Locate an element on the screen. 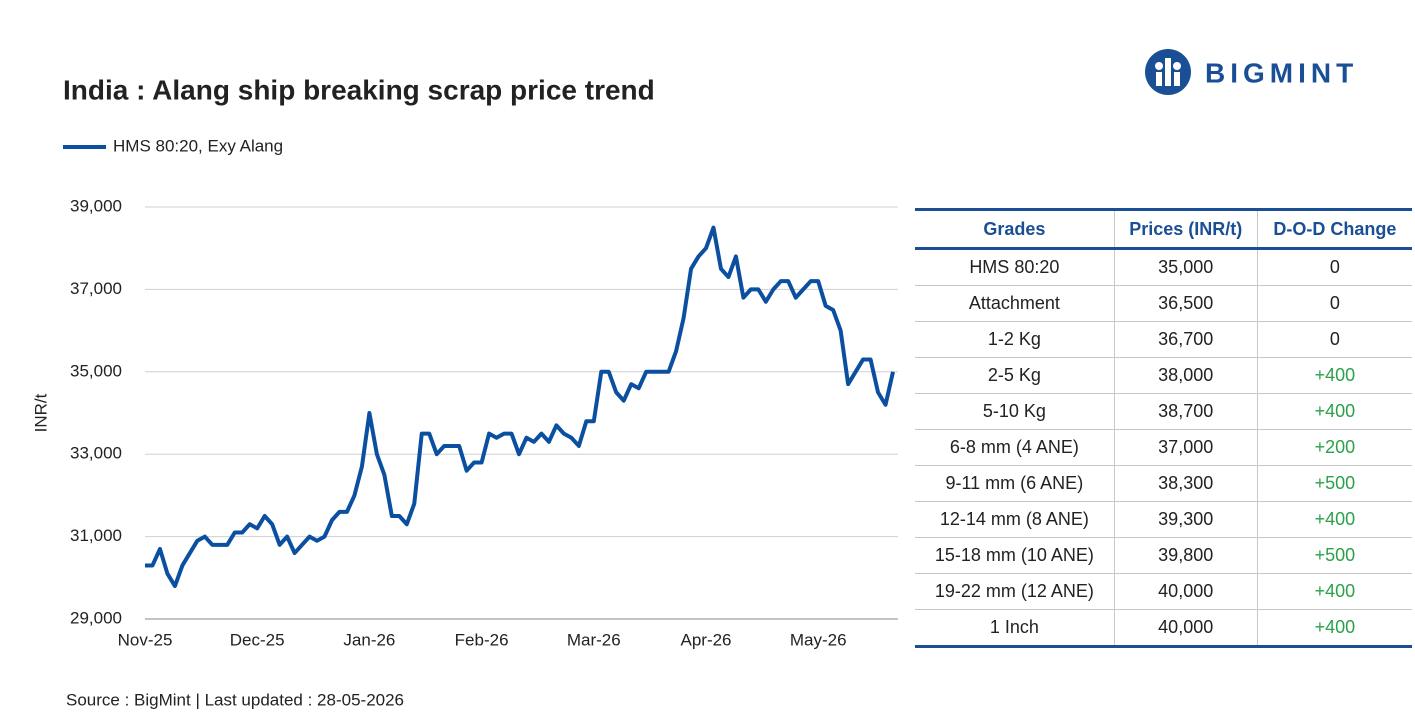 This screenshot has width=1415, height=720. table-cell: 6-8 mm (4 ANE) is located at coordinates (1015, 447).